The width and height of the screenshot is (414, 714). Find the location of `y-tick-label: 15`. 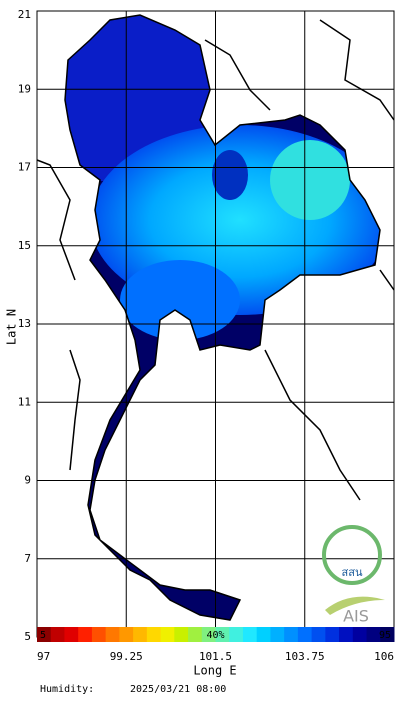

y-tick-label: 15 is located at coordinates (24, 245).